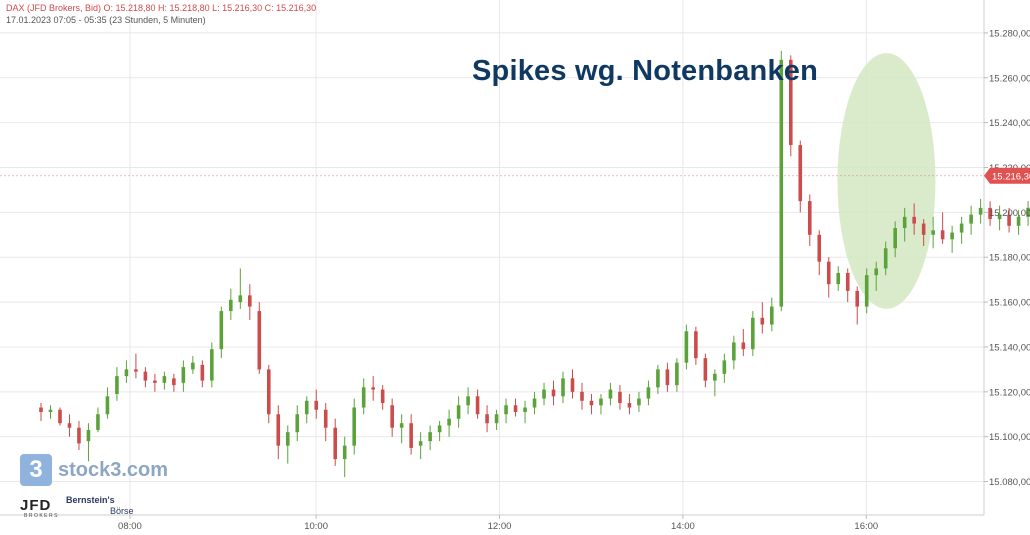 The width and height of the screenshot is (1030, 535). Describe the element at coordinates (130, 526) in the screenshot. I see `x-tick-label: 08:00` at that location.